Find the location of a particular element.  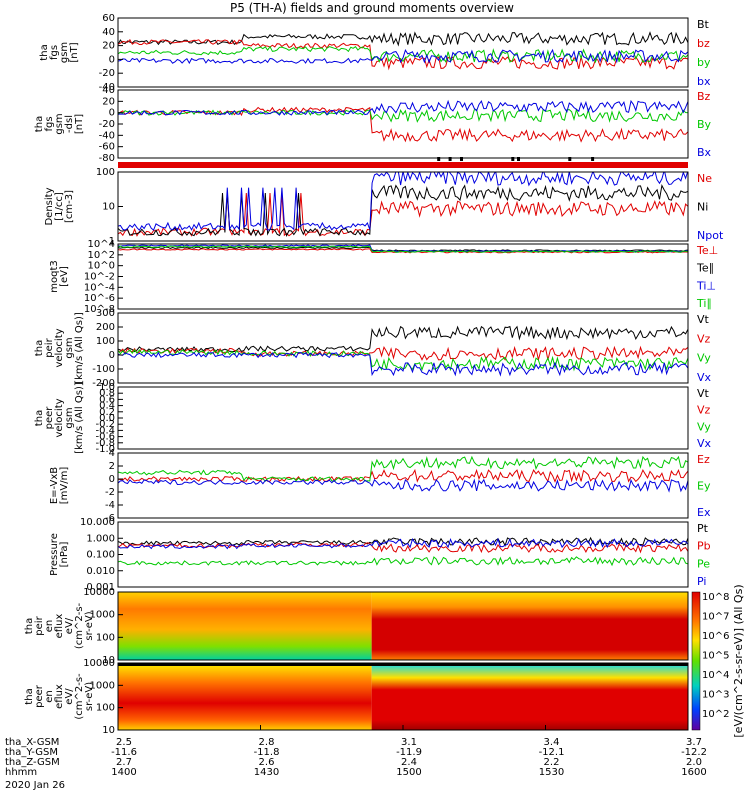

x-tick-label: 2.8 is located at coordinates (267, 742).